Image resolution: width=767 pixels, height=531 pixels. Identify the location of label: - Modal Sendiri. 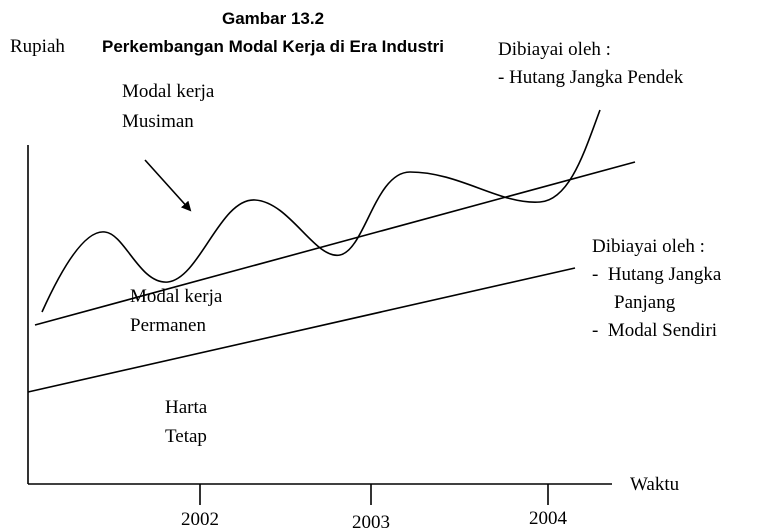
(654, 330).